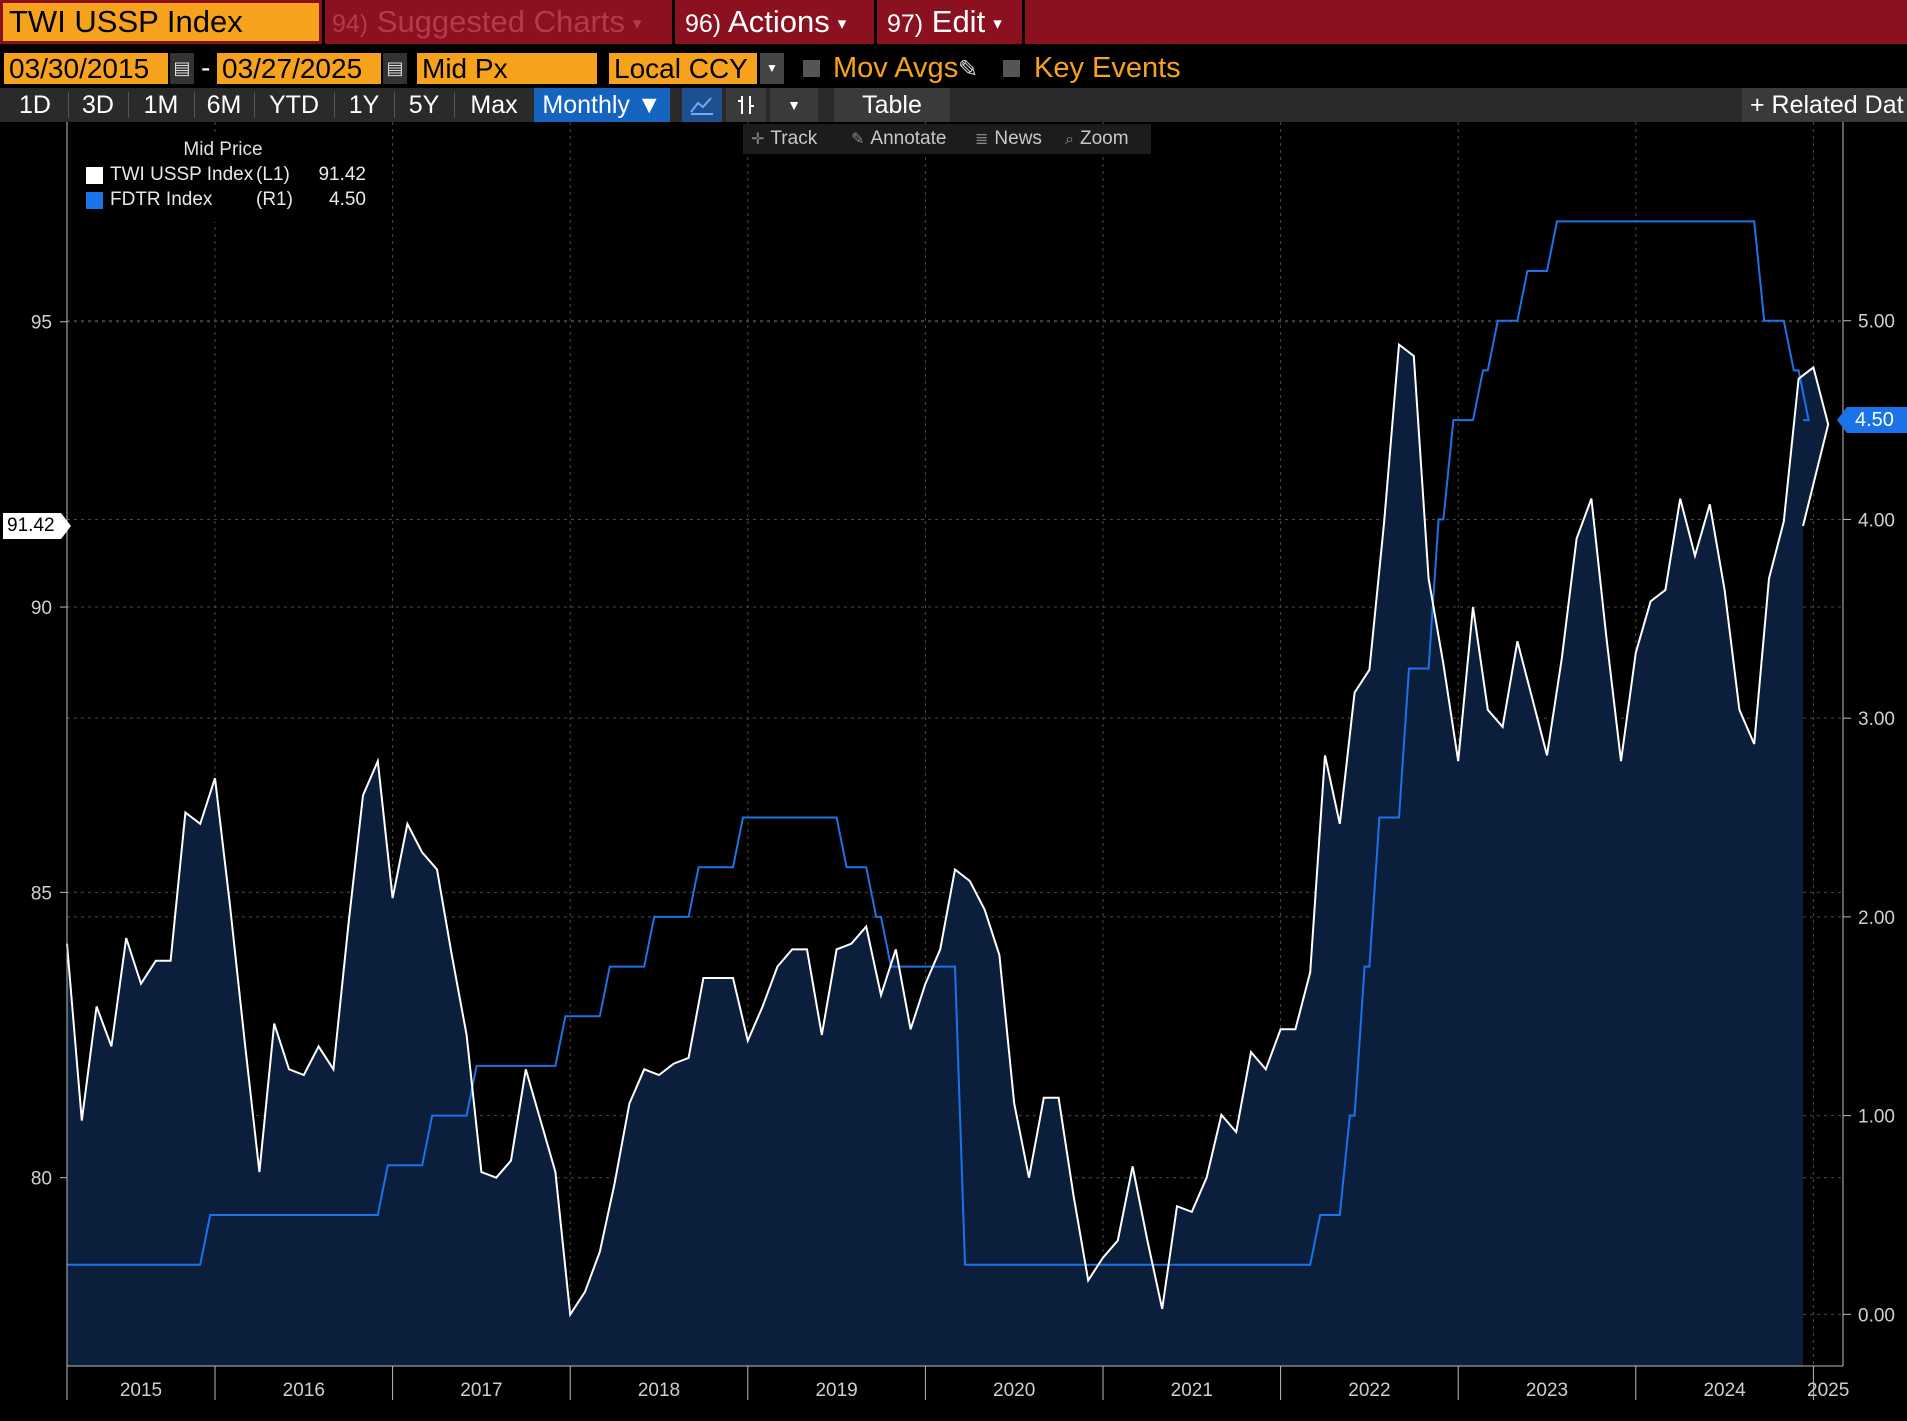 Image resolution: width=1907 pixels, height=1421 pixels. Describe the element at coordinates (905, 24) in the screenshot. I see `menu-number: 97)` at that location.